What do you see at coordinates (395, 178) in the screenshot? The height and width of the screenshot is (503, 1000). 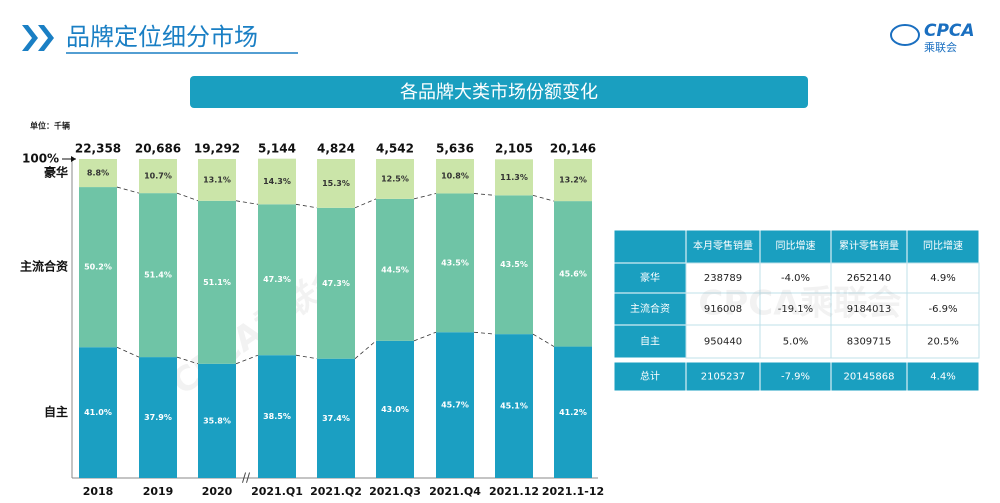 I see `value-label: 12.5%` at bounding box center [395, 178].